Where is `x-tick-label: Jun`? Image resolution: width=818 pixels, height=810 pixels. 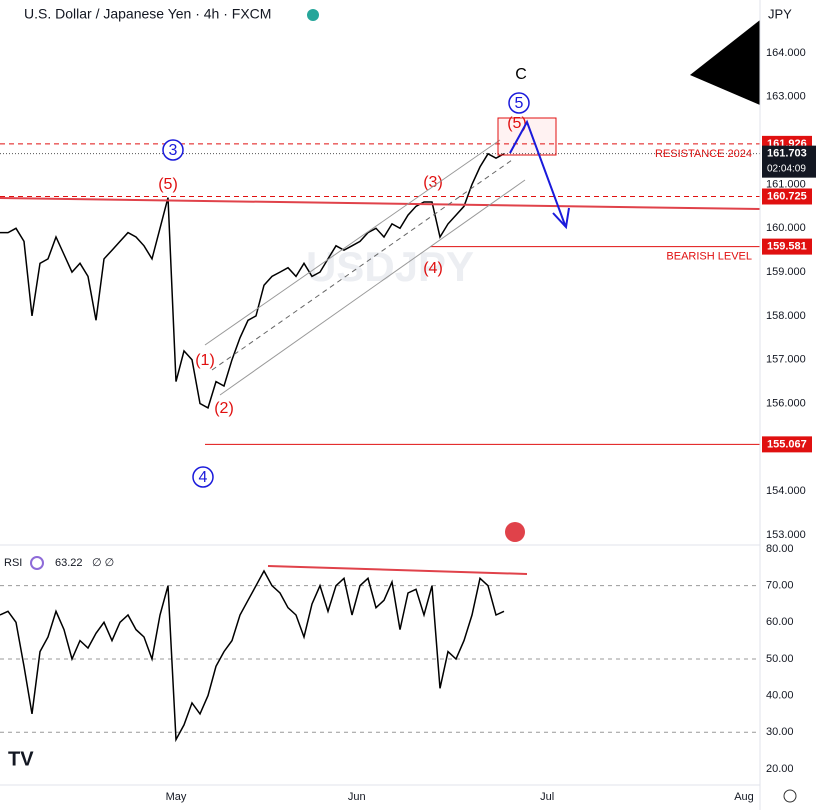 x-tick-label: Jun is located at coordinates (357, 797).